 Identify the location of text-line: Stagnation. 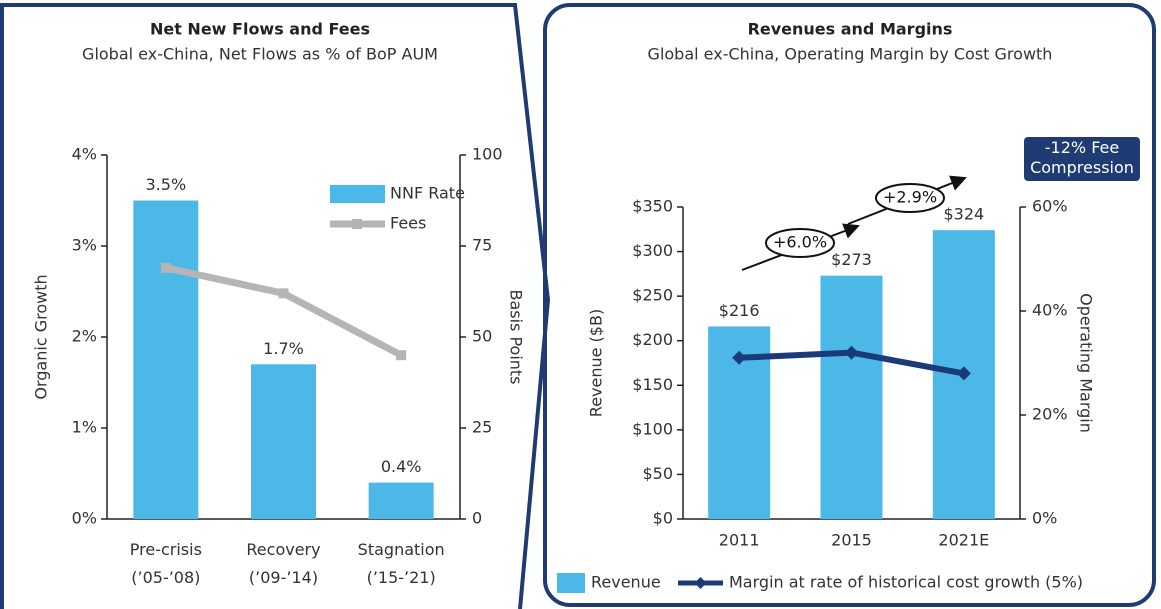
(401, 549).